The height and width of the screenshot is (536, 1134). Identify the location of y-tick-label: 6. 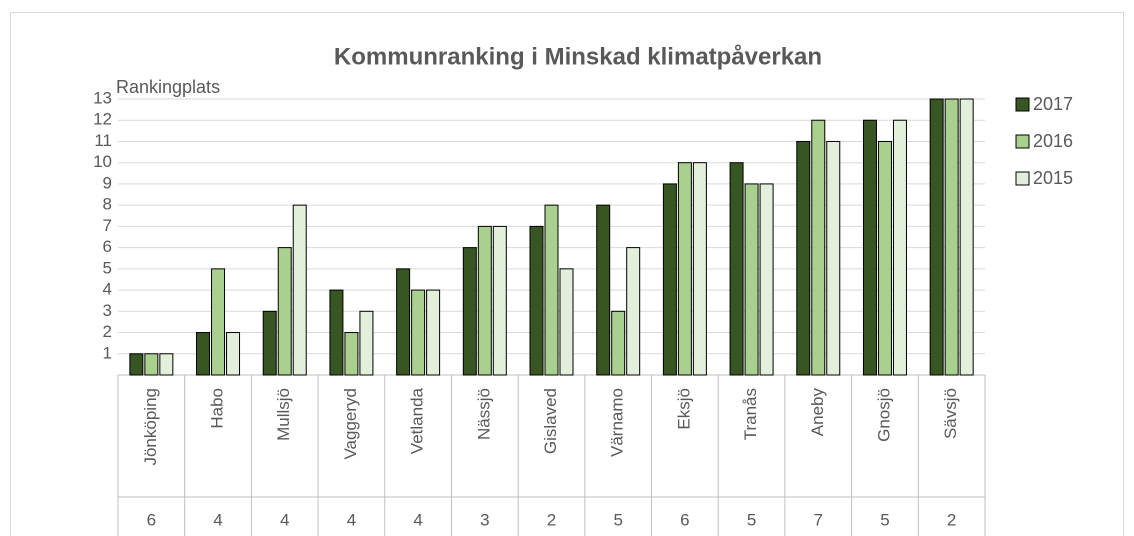
(107, 246).